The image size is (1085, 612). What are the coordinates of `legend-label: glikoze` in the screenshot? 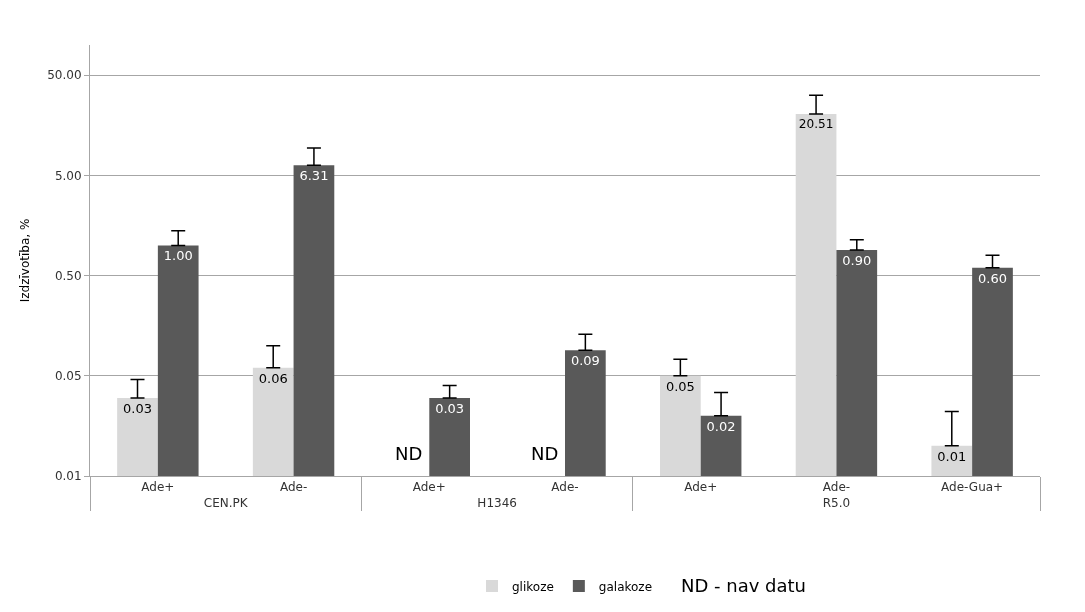 It's located at (533, 586).